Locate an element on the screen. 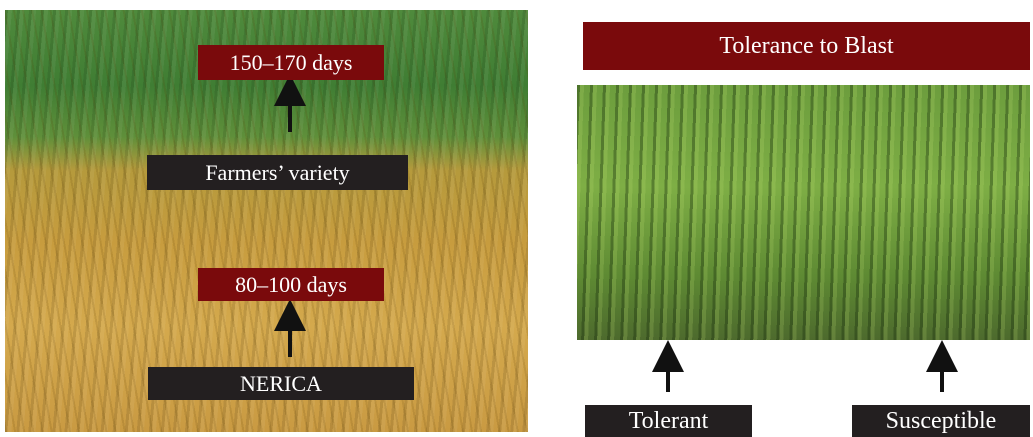  title: Tolerance to Blast is located at coordinates (806, 46).